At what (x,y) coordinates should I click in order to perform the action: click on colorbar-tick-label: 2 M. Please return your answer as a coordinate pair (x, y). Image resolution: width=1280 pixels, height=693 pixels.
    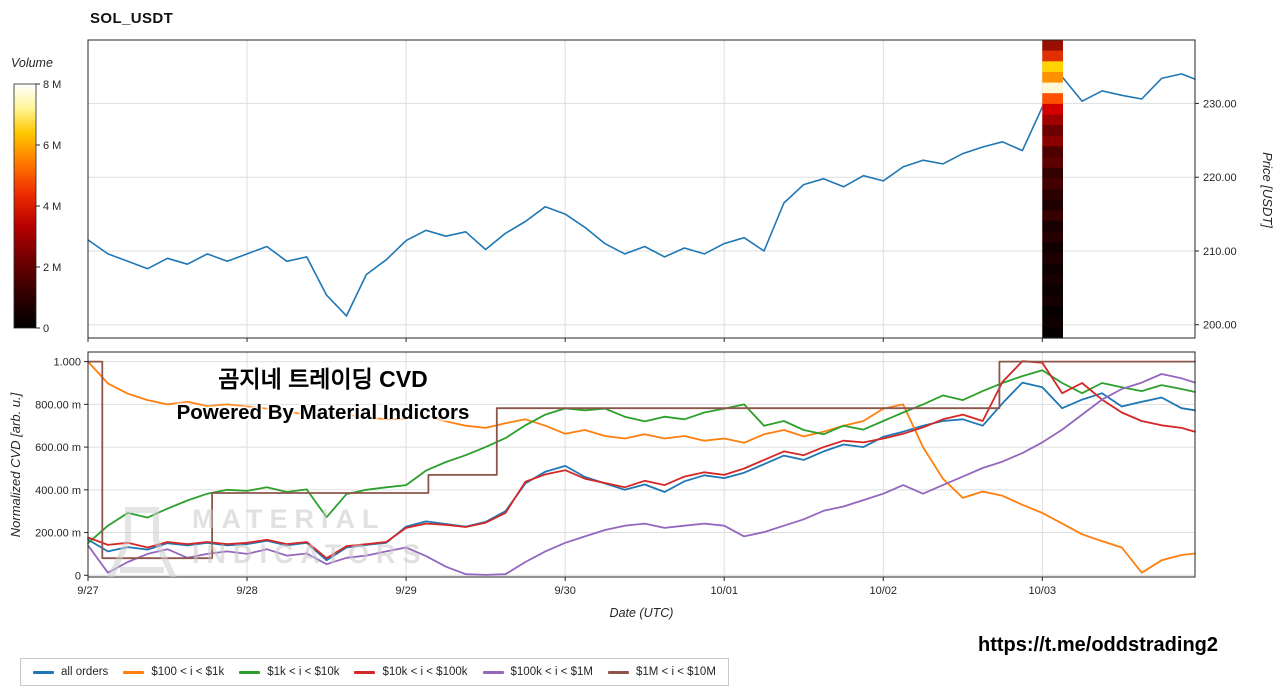
    Looking at the image, I should click on (52, 268).